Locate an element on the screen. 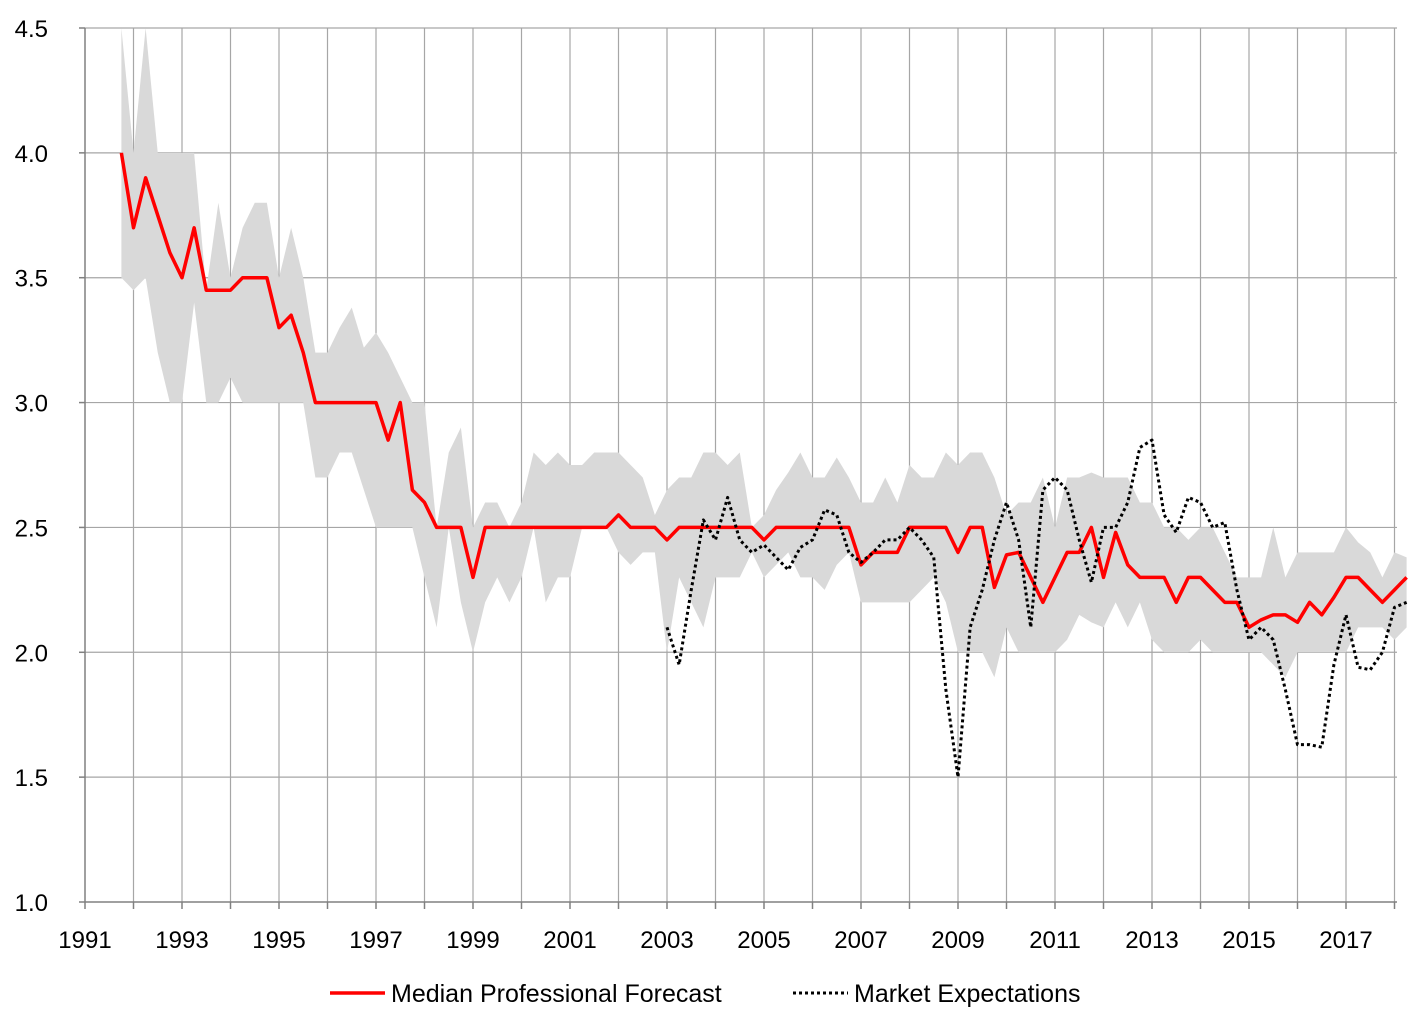  x-tick-label: 2007 is located at coordinates (860, 940).